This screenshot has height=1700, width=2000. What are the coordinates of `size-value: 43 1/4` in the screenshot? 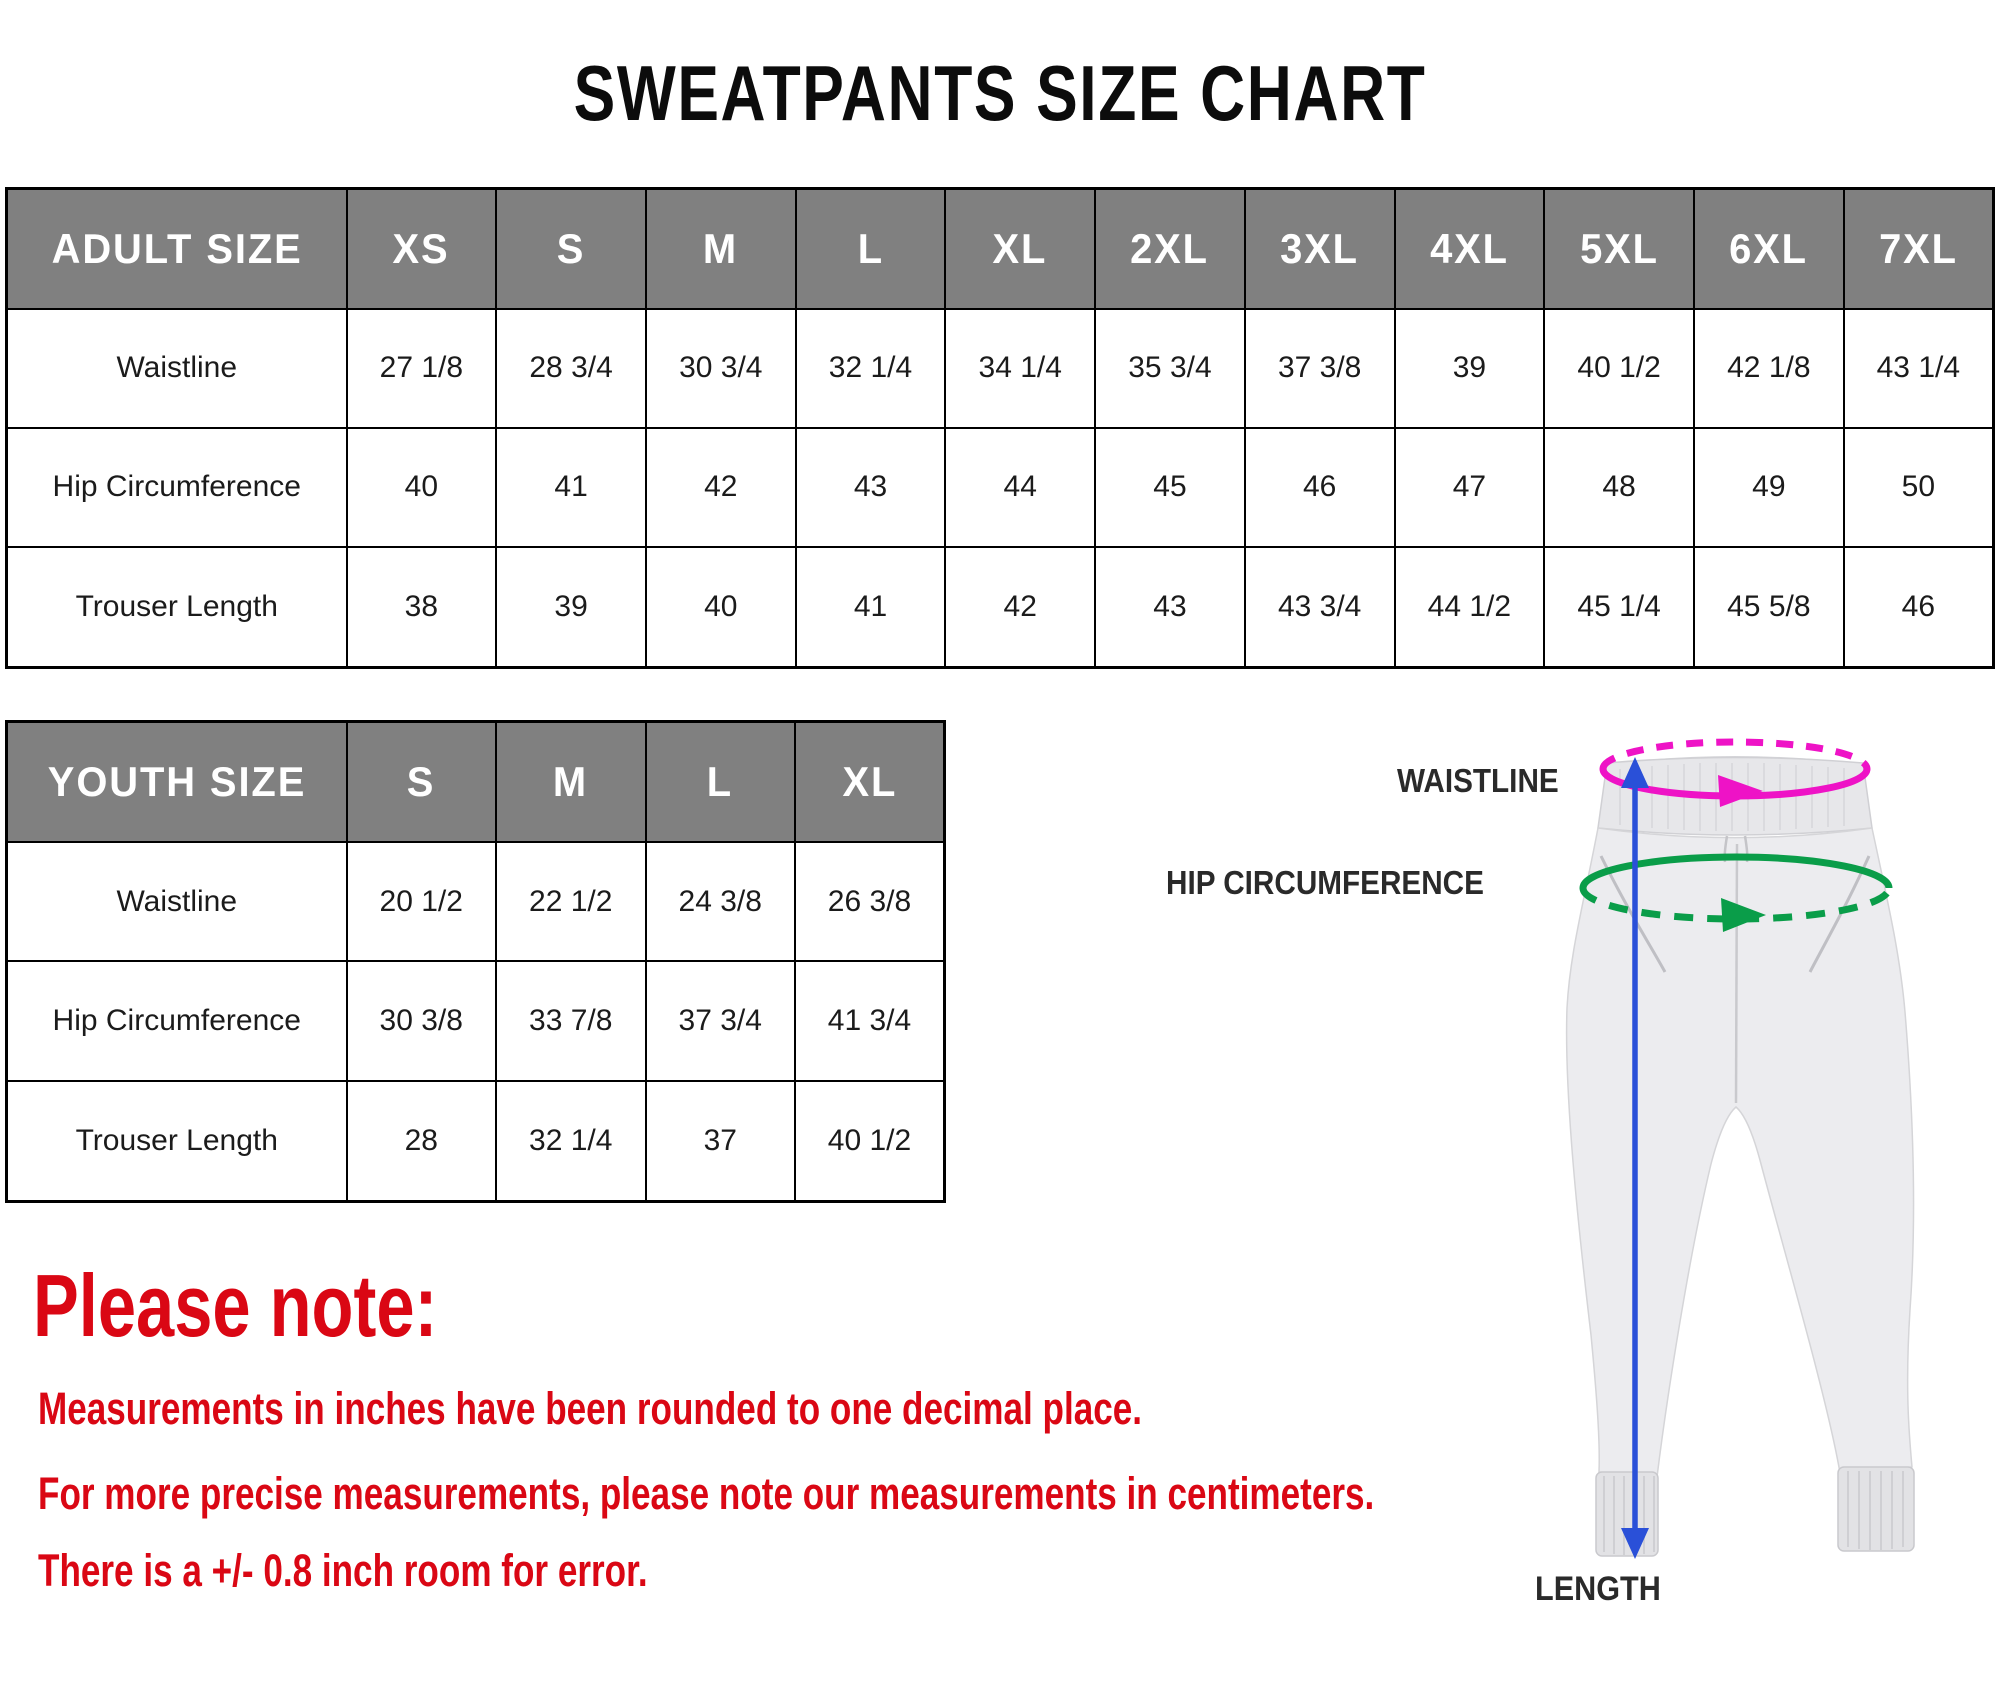 It's located at (1918, 368).